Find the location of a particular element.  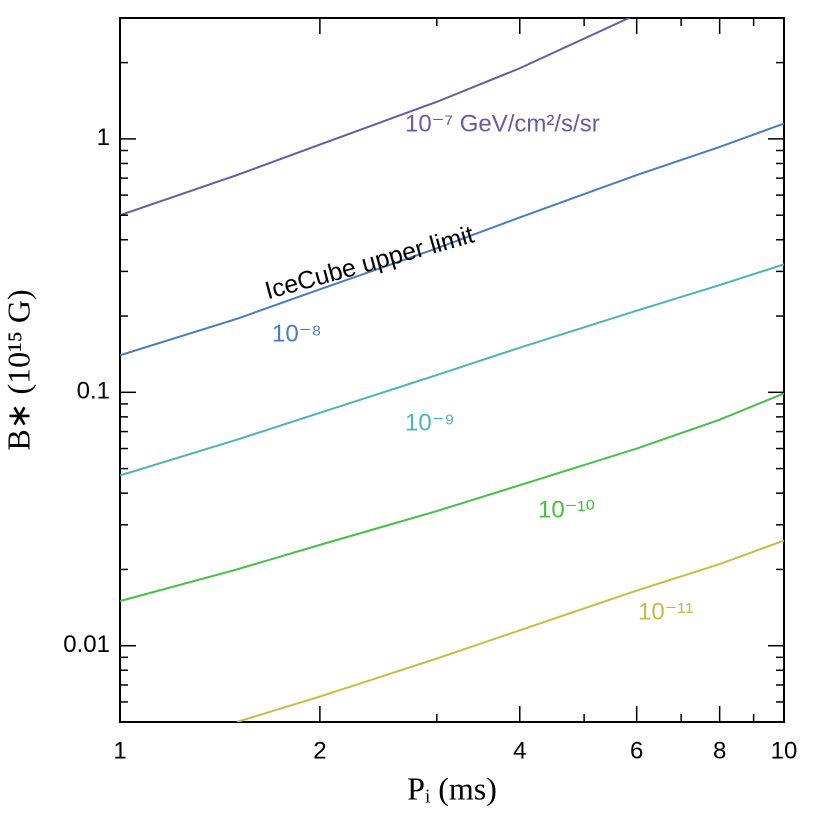

x-axis-label: Pᵢ (ms) is located at coordinates (452, 788).